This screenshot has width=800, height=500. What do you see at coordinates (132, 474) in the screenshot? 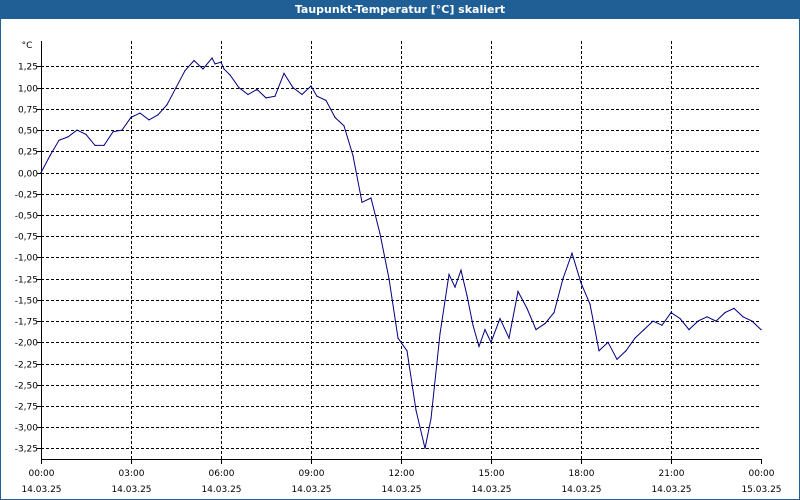
I see `x-tick-time: 03:00` at bounding box center [132, 474].